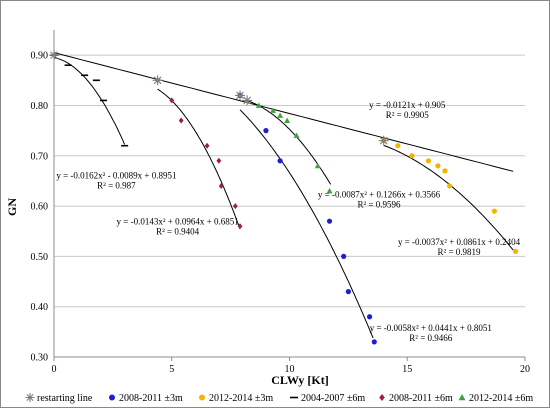  I want to click on y-axis-title: GN, so click(12, 207).